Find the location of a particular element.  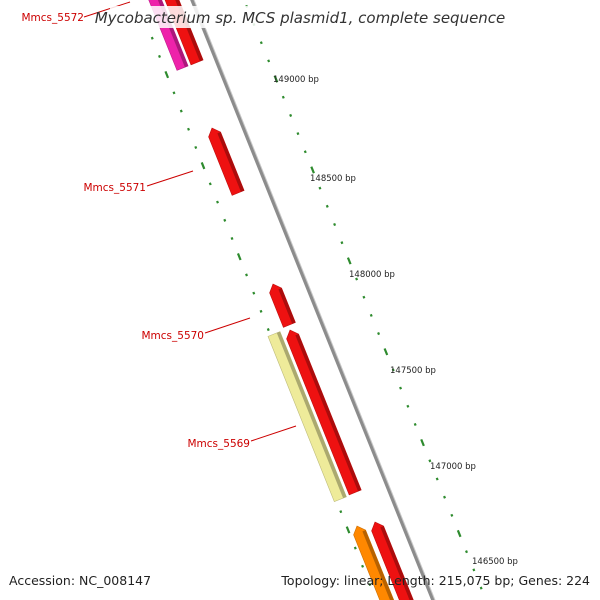

bp-label-147500: 147500 bp is located at coordinates (413, 371).